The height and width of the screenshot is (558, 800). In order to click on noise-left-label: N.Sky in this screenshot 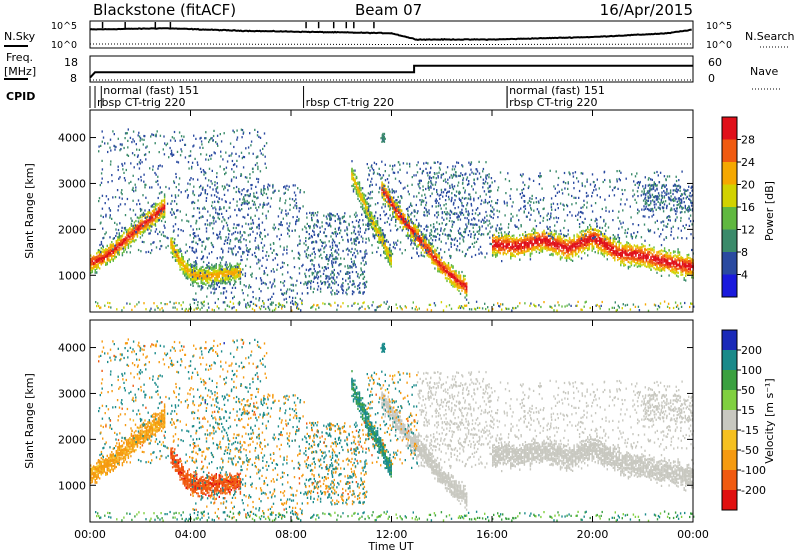, I will do `click(20, 36)`.